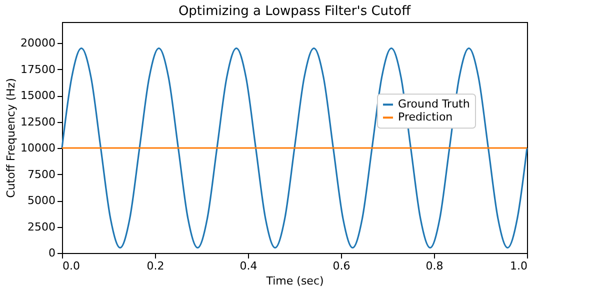 The image size is (600, 300). What do you see at coordinates (435, 266) in the screenshot?
I see `x-tick-label: 0.8` at bounding box center [435, 266].